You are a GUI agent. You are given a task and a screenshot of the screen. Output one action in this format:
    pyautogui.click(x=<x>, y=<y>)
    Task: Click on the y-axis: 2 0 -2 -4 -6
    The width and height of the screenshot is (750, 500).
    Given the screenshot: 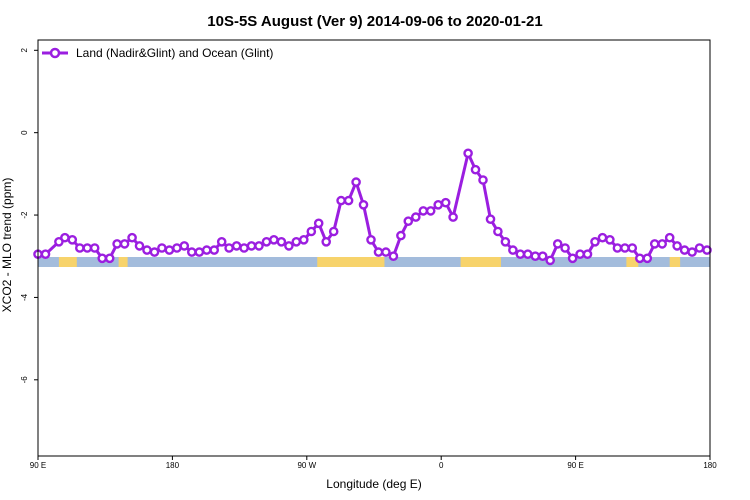 What is the action you would take?
    pyautogui.click(x=29, y=216)
    